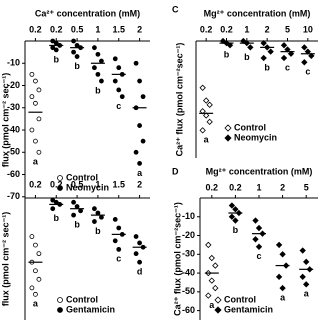 This screenshot has height=320, width=320. Describe the element at coordinates (140, 272) in the screenshot. I see `significance-letter: d` at that location.